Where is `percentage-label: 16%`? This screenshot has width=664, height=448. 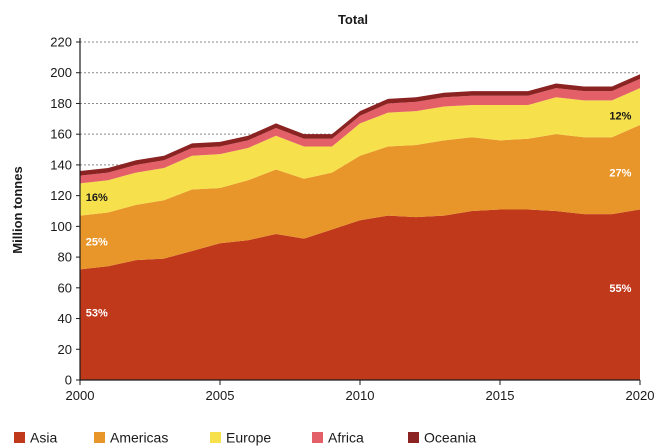
percentage-label: 16% is located at coordinates (97, 198).